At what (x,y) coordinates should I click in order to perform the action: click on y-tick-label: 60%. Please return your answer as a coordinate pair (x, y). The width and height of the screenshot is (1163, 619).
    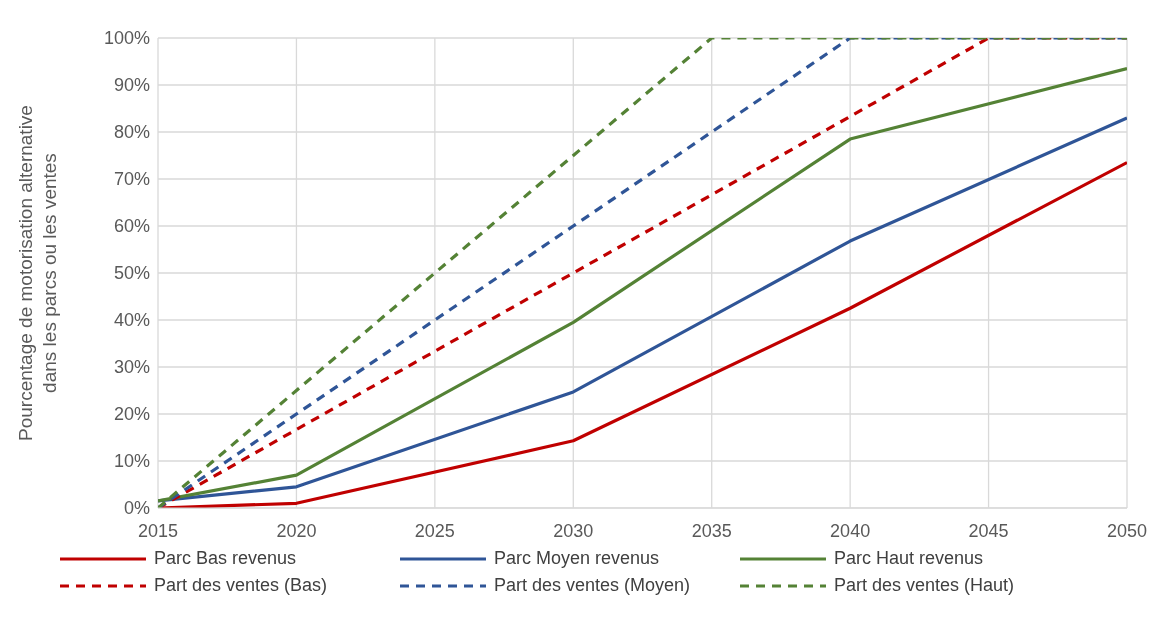
    Looking at the image, I should click on (131, 226).